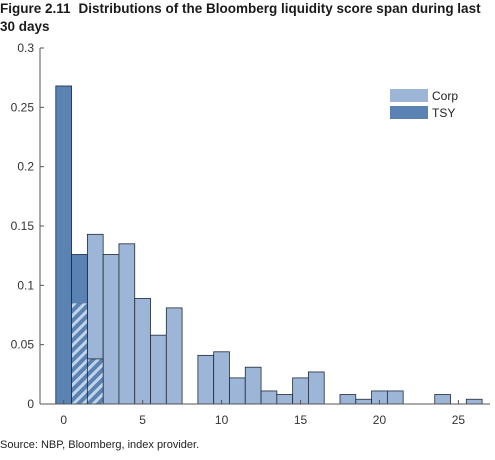 The width and height of the screenshot is (495, 460). Describe the element at coordinates (25, 167) in the screenshot. I see `y-tick-label: 0.2` at that location.